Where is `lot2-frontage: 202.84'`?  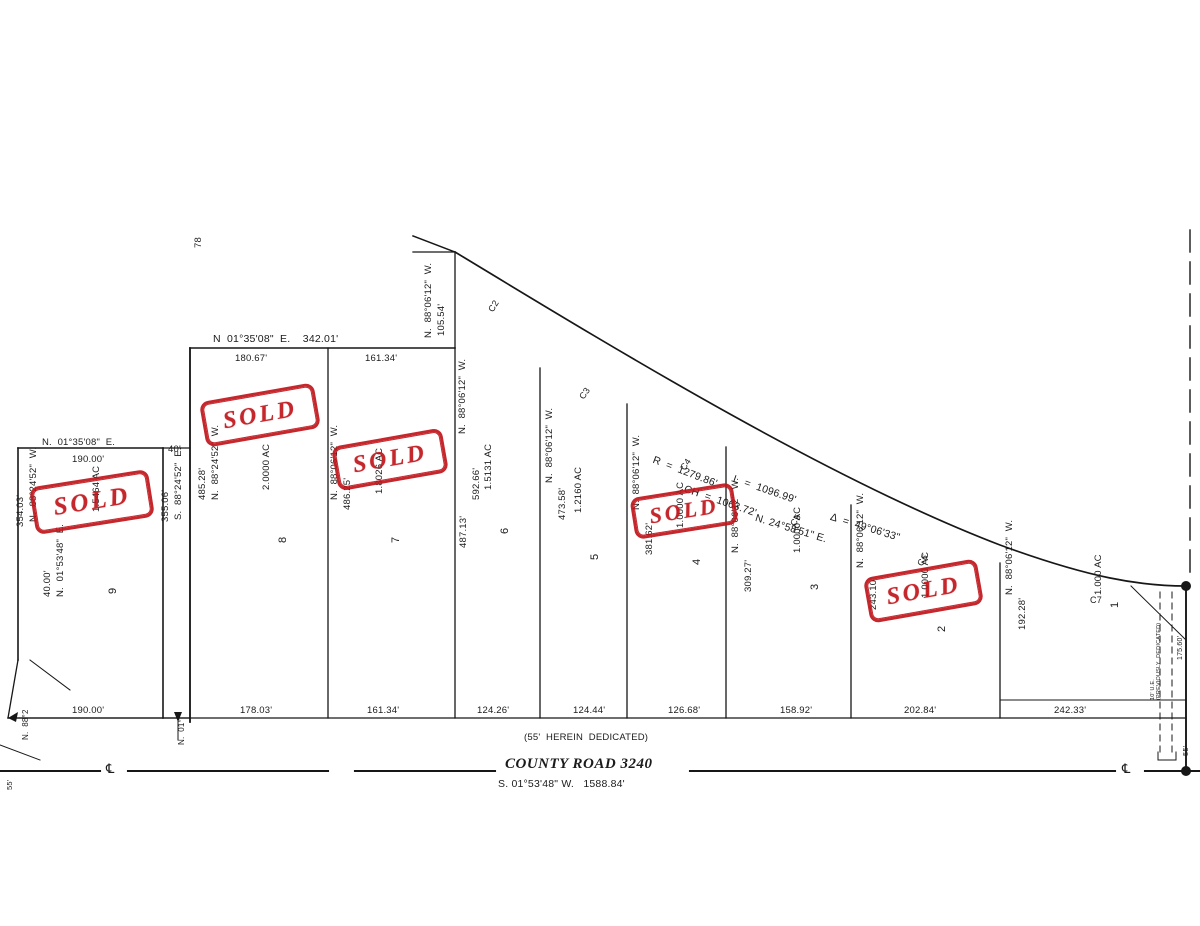 lot2-frontage: 202.84' is located at coordinates (920, 710).